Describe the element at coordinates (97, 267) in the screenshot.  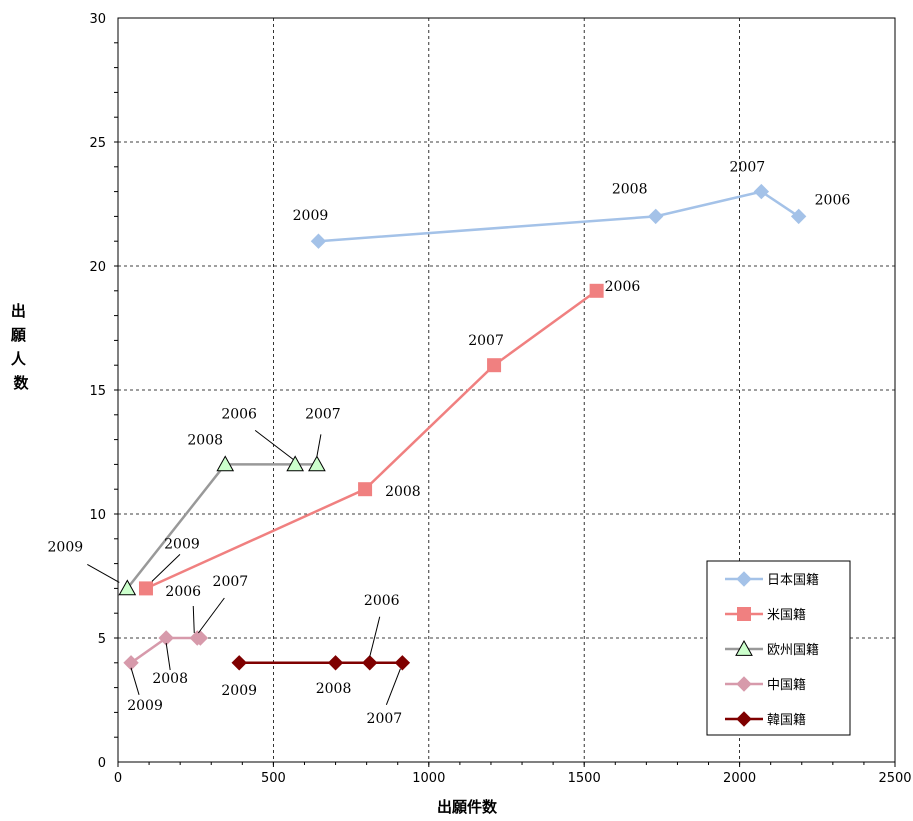
I see `y-tick-label: 20` at that location.